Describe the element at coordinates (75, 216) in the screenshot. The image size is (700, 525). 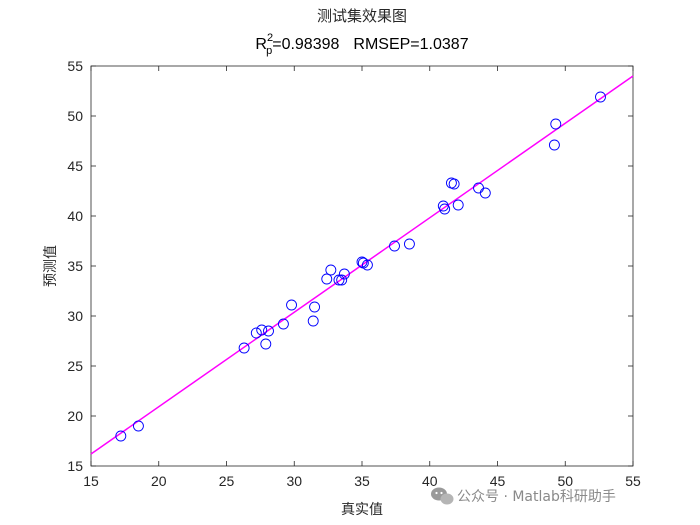
I see `y-tick-label: 40` at that location.